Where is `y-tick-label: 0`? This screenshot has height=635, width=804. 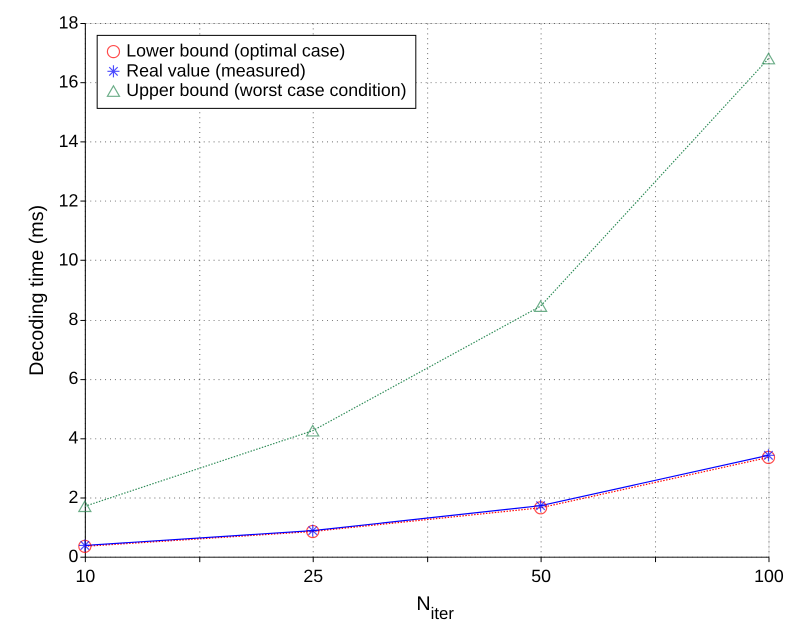 y-tick-label: 0 is located at coordinates (73, 556).